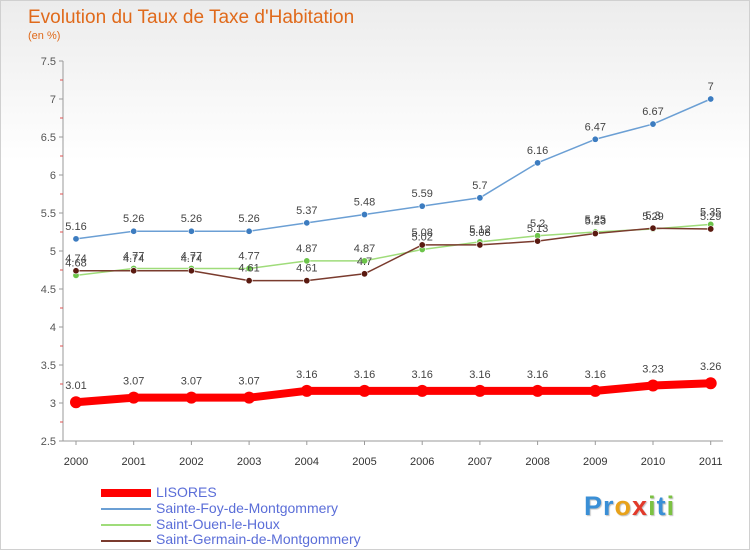 This screenshot has height=550, width=750. Describe the element at coordinates (421, 194) in the screenshot. I see `data-label: 5.59` at that location.